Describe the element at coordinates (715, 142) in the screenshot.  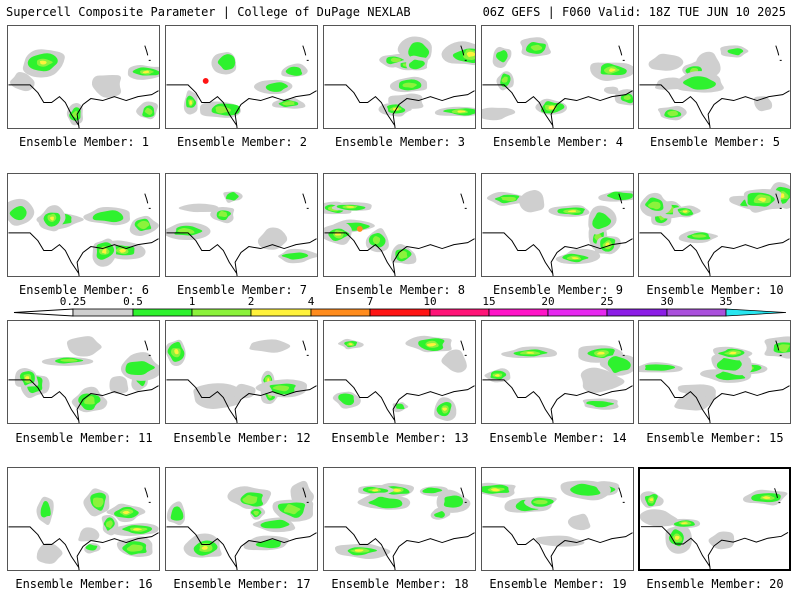
I see `ensemble-member-label: Ensemble Member: 5` at that location.